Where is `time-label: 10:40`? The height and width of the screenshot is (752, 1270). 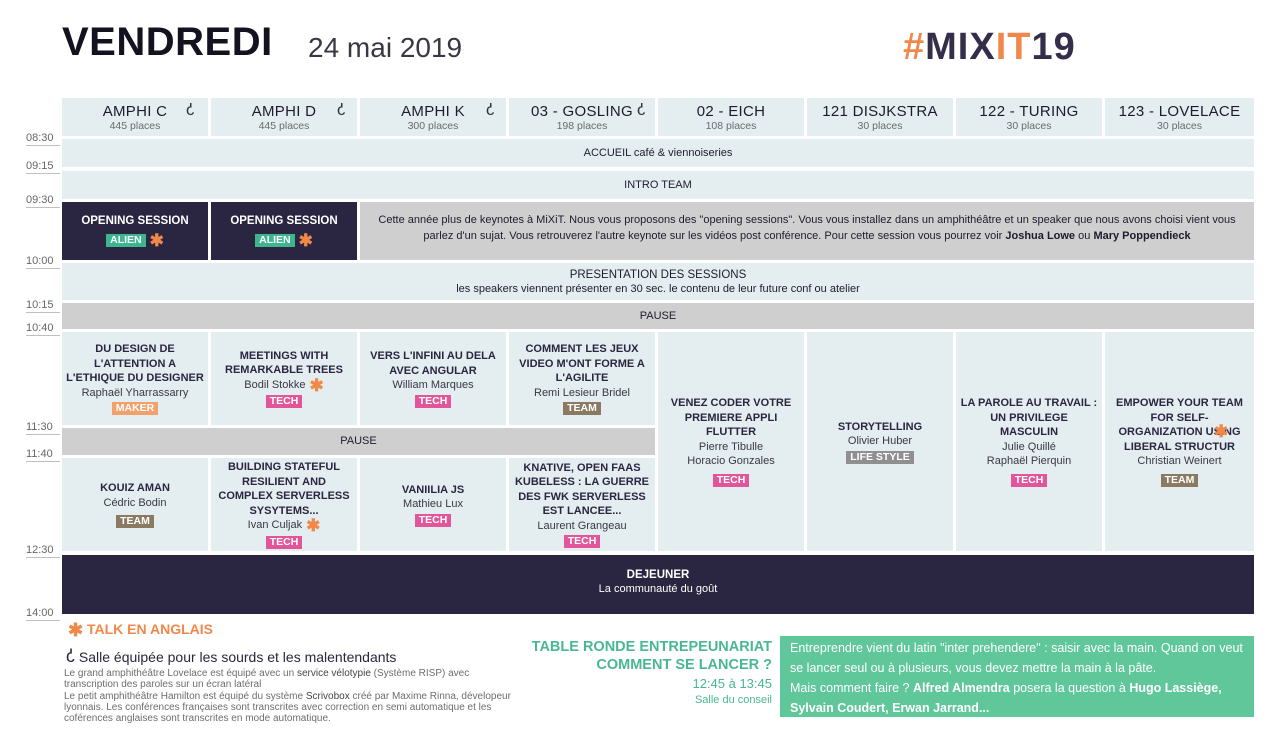 time-label: 10:40 is located at coordinates (40, 328).